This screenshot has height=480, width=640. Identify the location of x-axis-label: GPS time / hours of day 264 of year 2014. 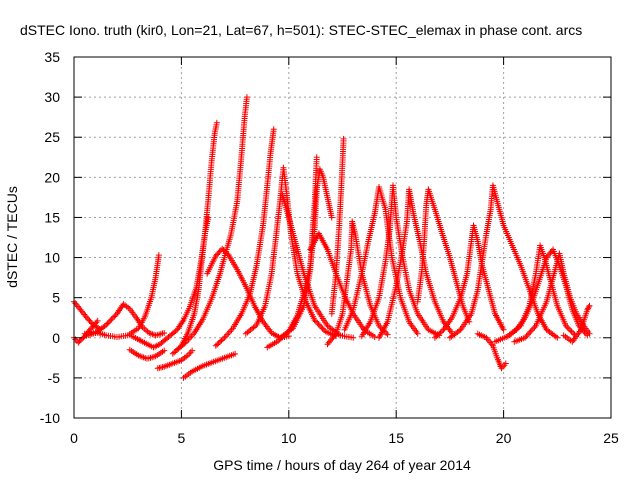
(342, 465).